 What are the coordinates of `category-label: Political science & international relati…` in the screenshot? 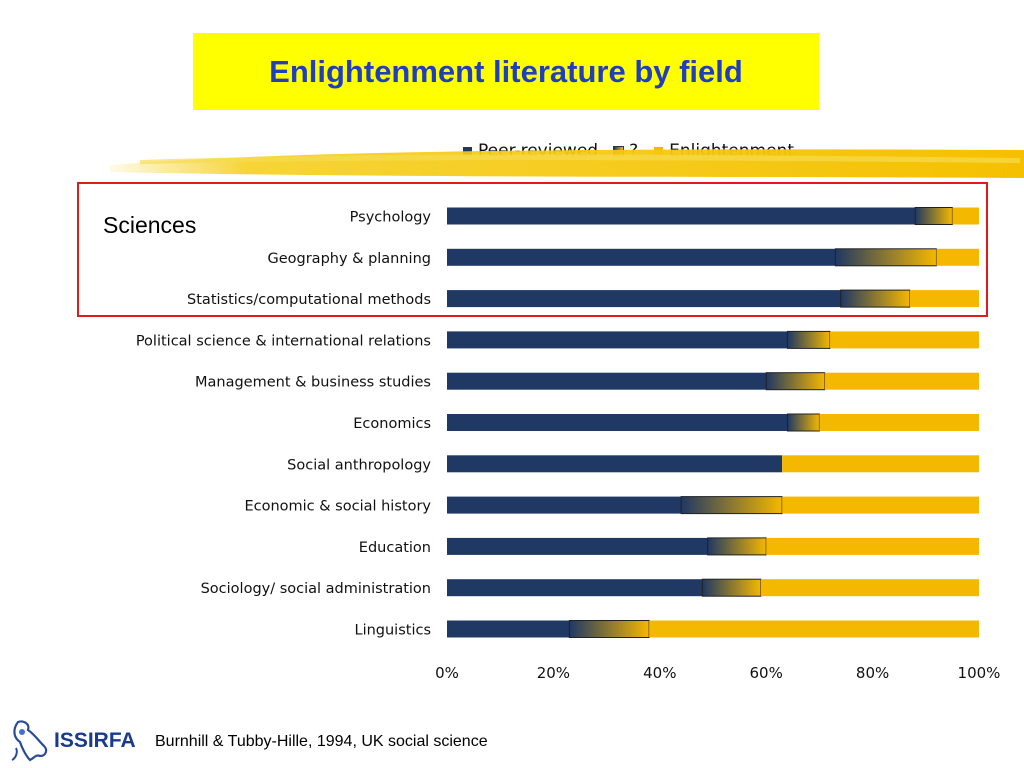 It's located at (283, 341).